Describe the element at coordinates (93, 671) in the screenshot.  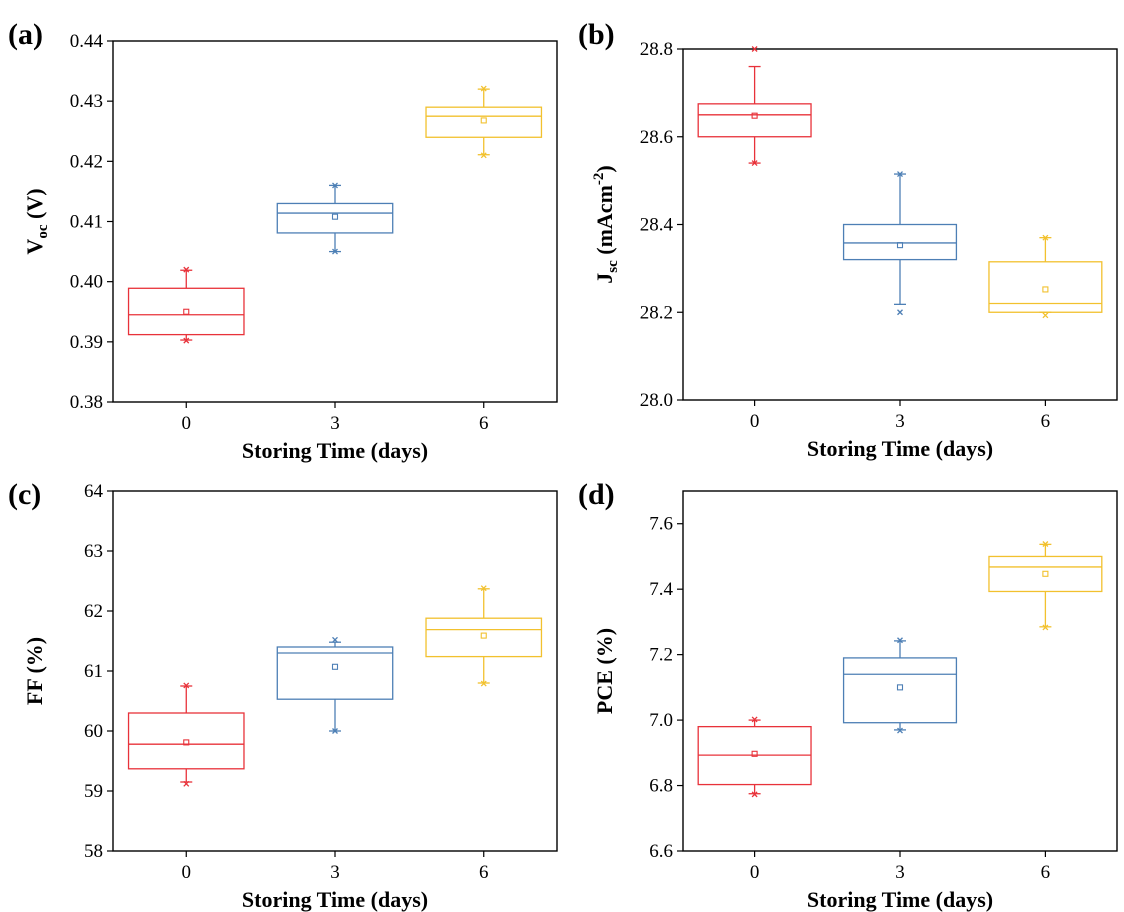
I see `y-tick-label: 61` at that location.